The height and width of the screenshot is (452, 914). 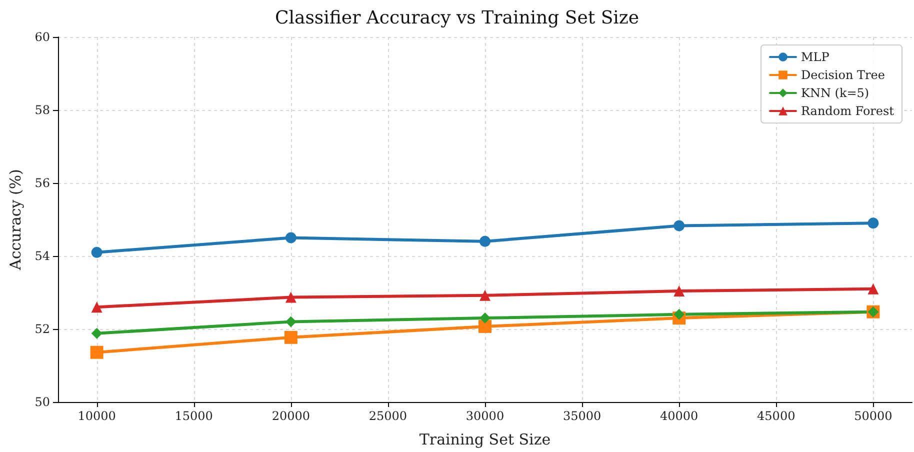 I want to click on y-tick-label: 58, so click(x=42, y=110).